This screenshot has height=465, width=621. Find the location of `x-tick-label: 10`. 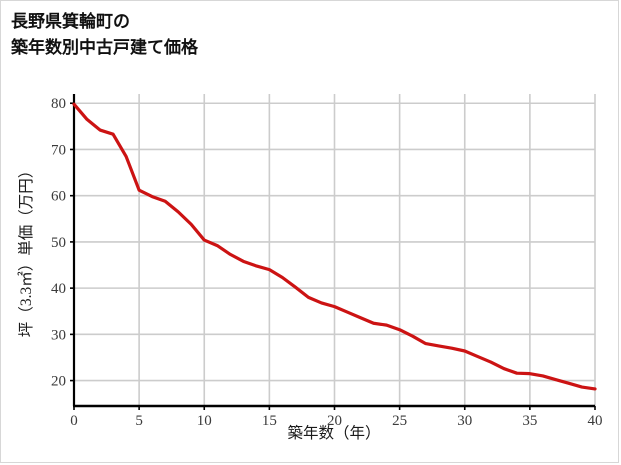

x-tick-label: 10 is located at coordinates (204, 421).